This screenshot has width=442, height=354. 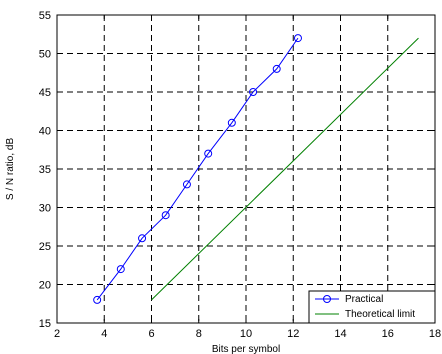 I want to click on x-tick-label: 6, so click(x=151, y=334).